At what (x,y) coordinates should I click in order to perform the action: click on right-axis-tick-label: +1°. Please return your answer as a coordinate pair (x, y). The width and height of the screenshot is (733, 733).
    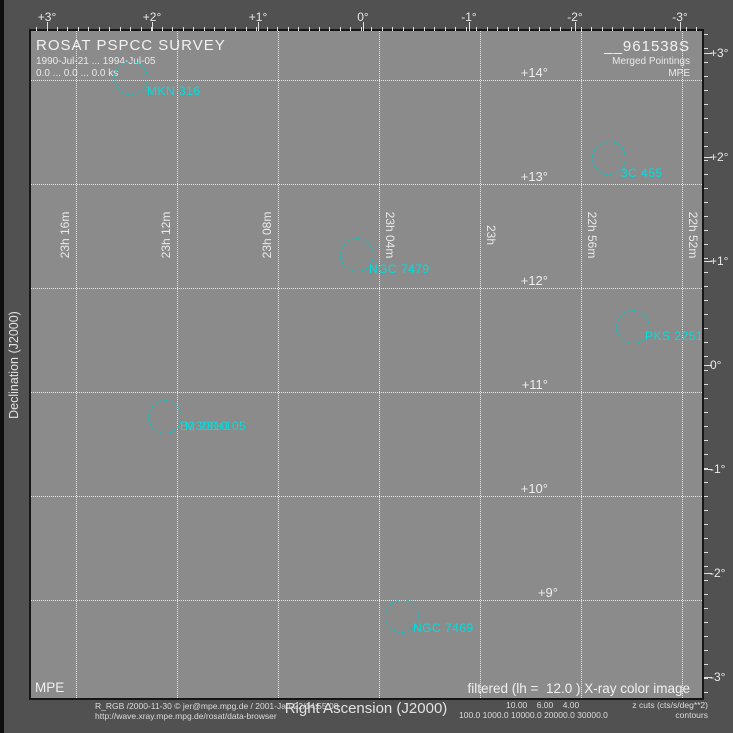
    Looking at the image, I should click on (719, 261).